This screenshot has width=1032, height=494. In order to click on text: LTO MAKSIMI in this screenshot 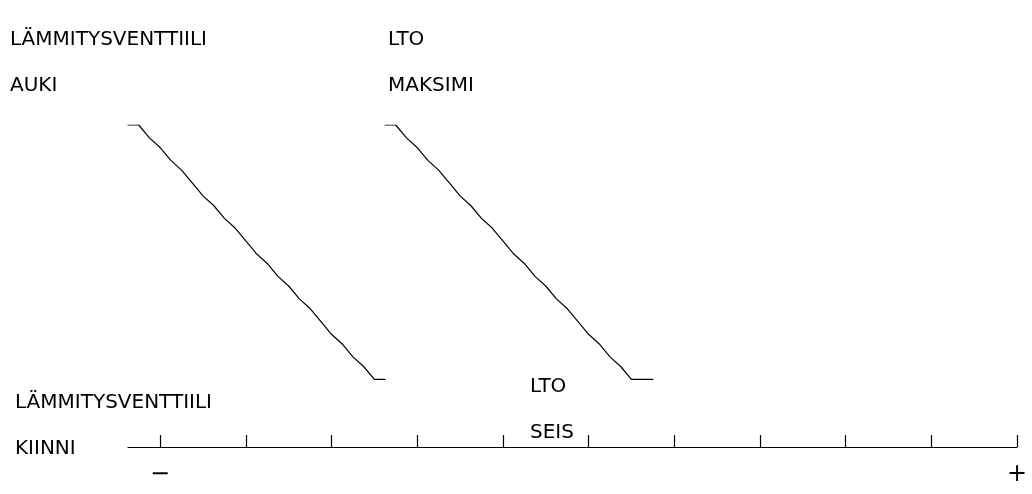, I will do `click(431, 61)`.